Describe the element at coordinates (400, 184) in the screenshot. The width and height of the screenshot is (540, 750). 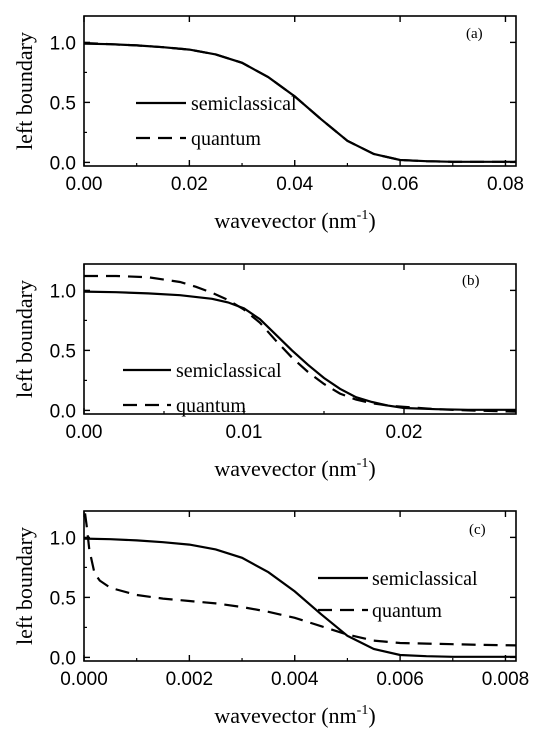
I see `x-tick-label: 0.06` at that location.